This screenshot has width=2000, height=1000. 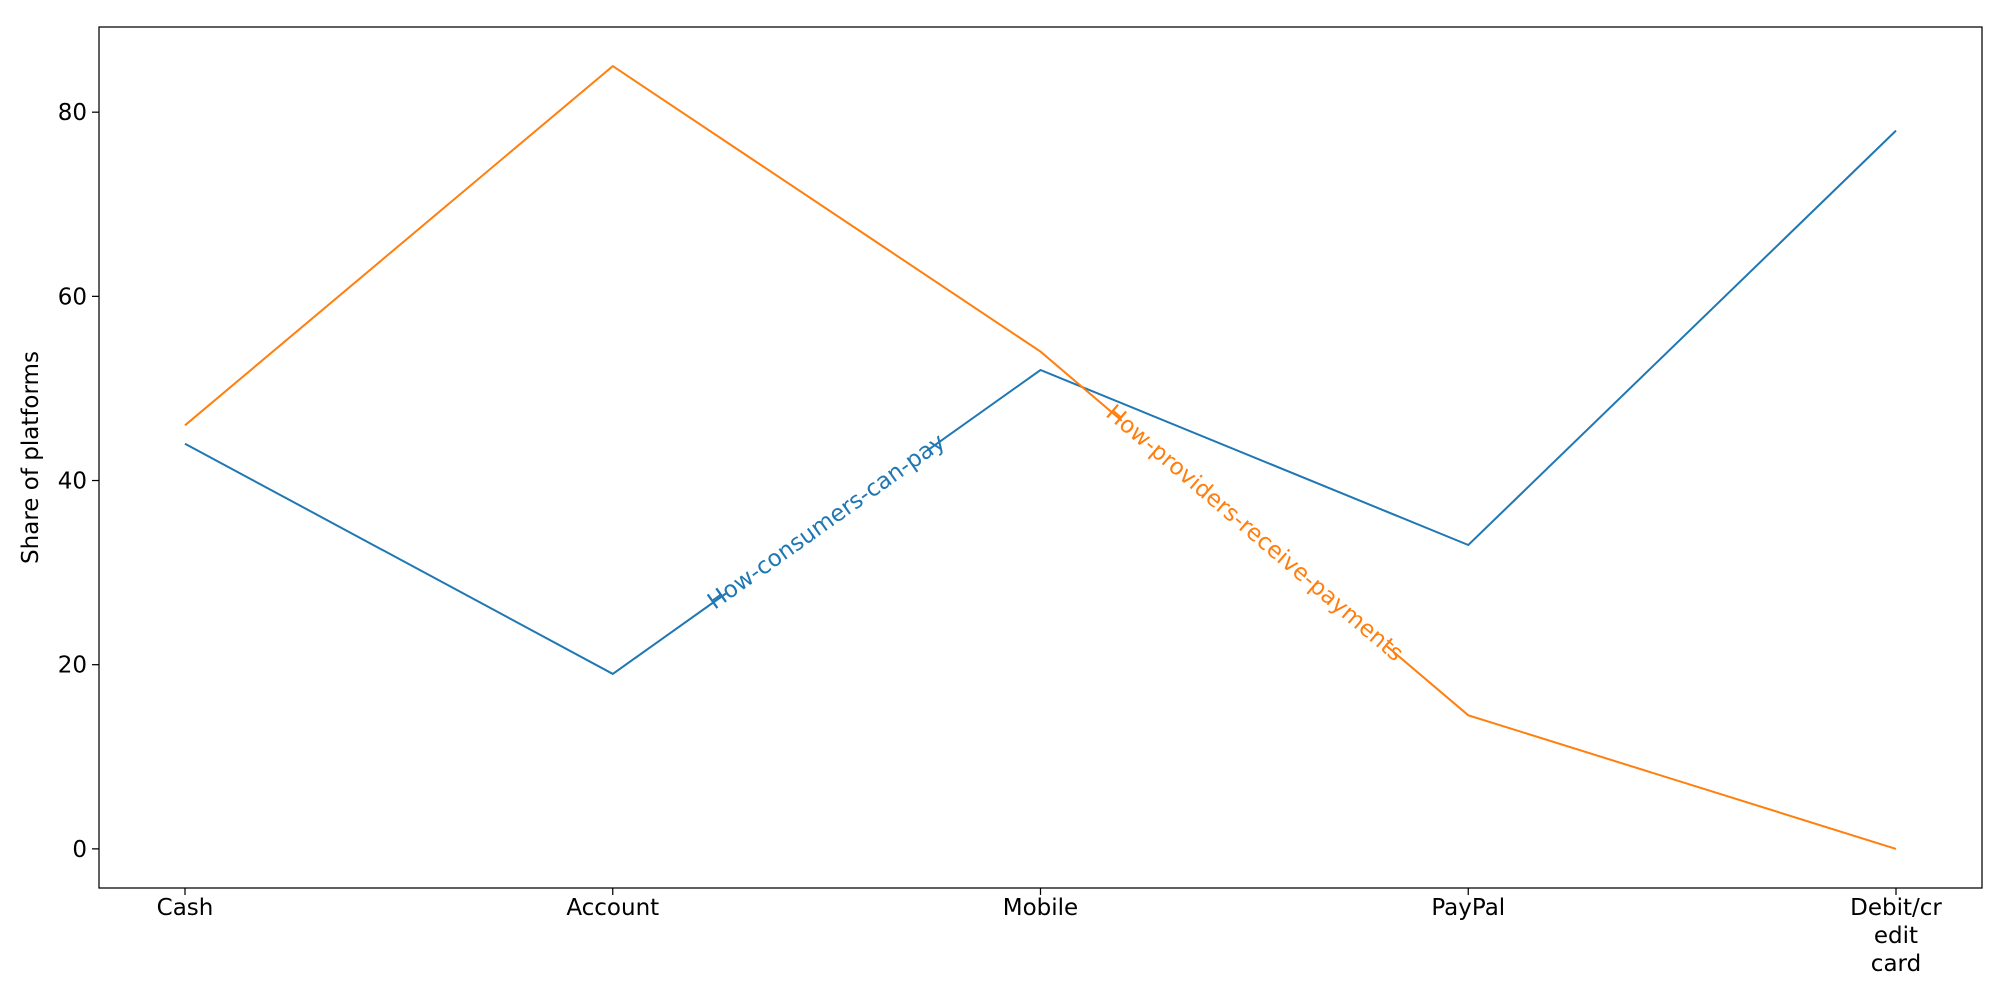 I want to click on y-tick-label: 80, so click(x=72, y=113).